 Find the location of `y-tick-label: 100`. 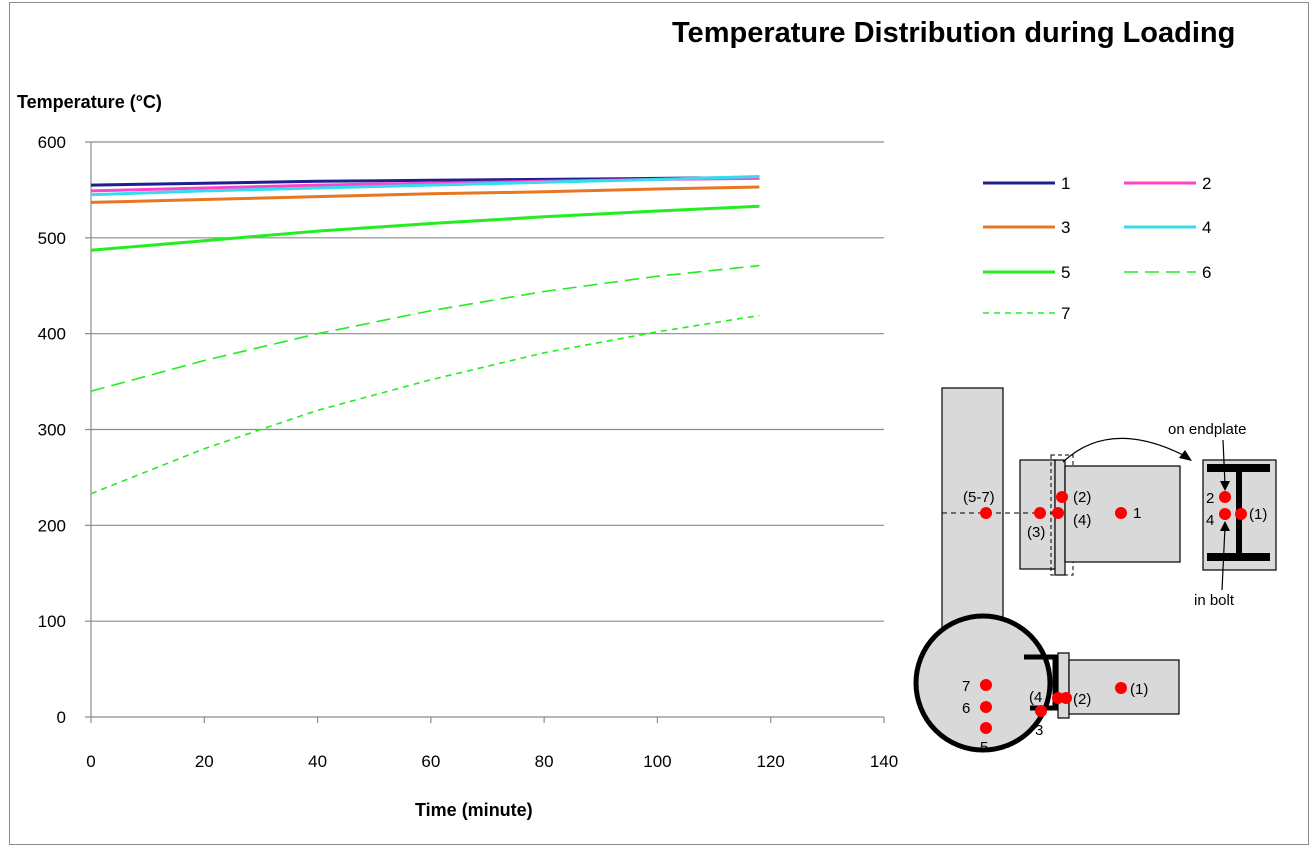

y-tick-label: 100 is located at coordinates (52, 621).